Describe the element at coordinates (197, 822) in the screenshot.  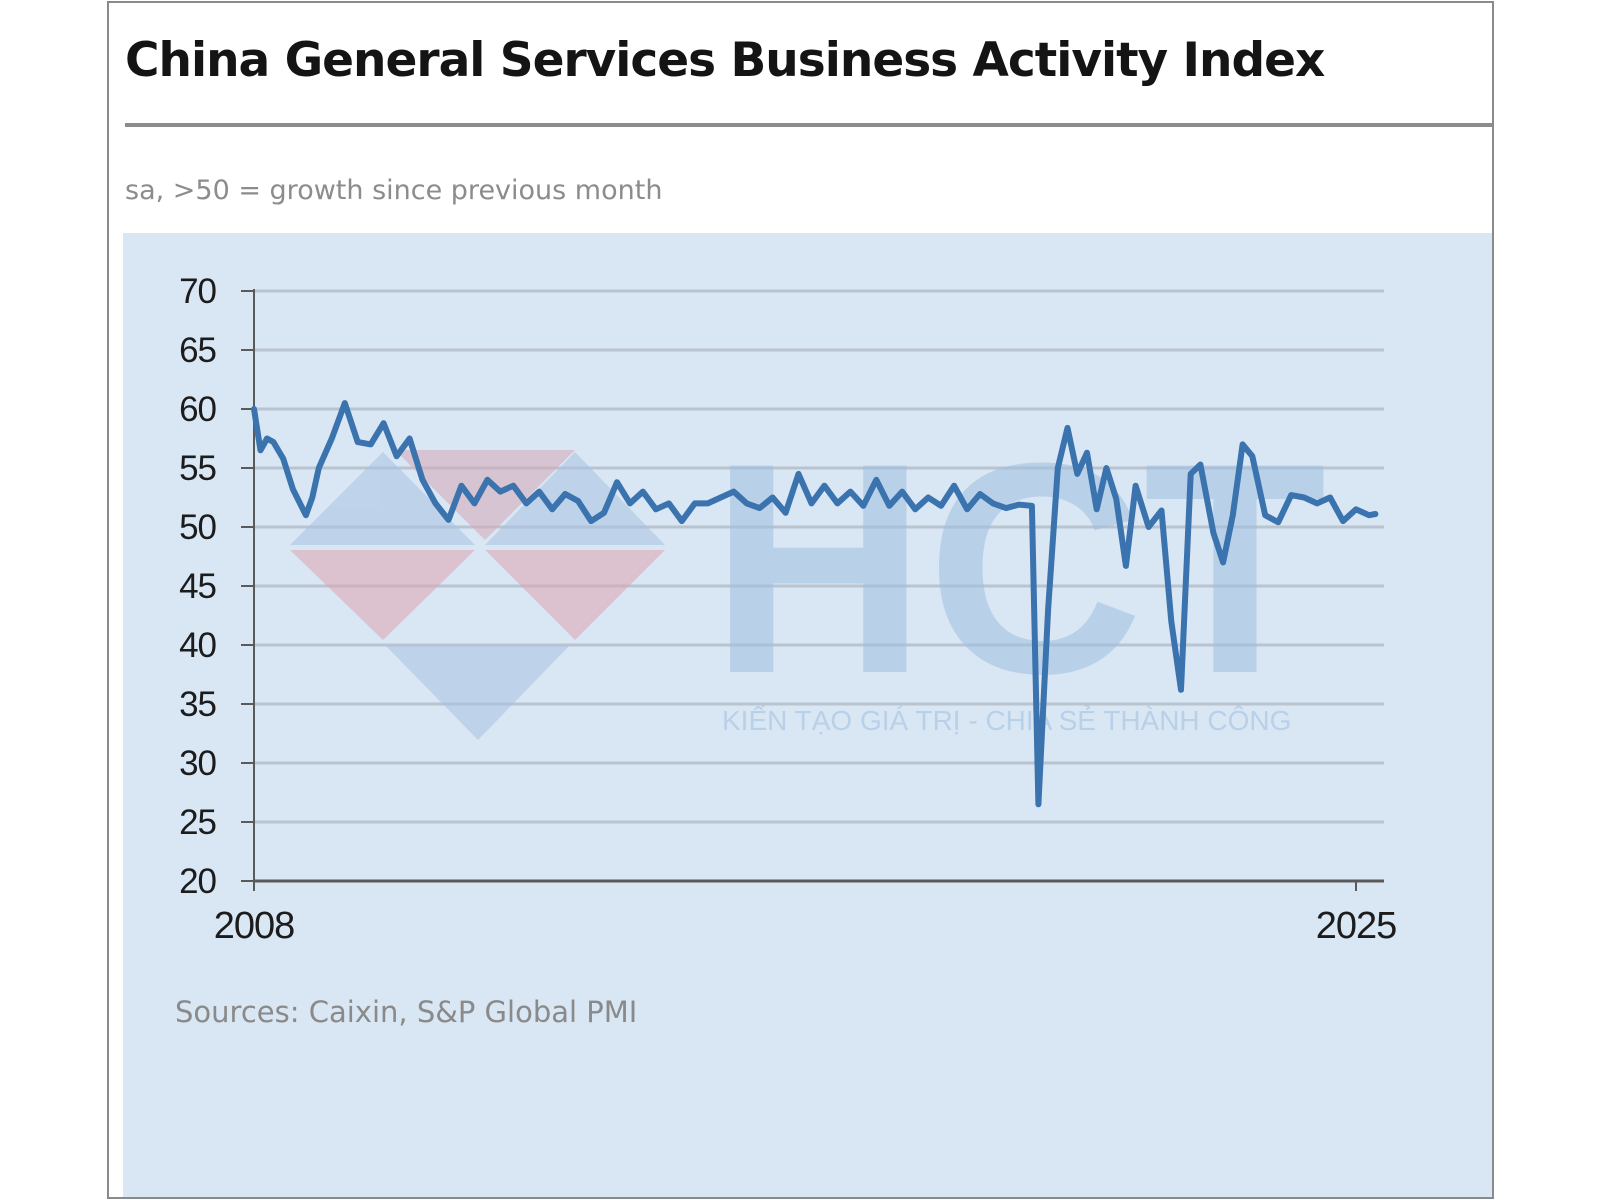
I see `y-tick-label: 25` at that location.